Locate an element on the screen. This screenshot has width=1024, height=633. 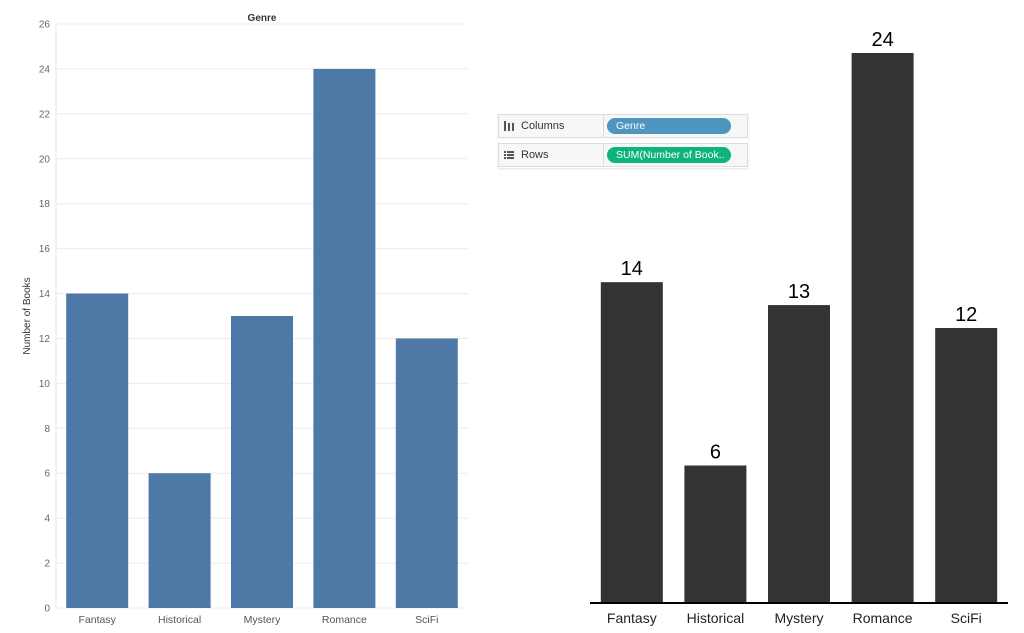
y-tick-label: 0 is located at coordinates (47, 609).